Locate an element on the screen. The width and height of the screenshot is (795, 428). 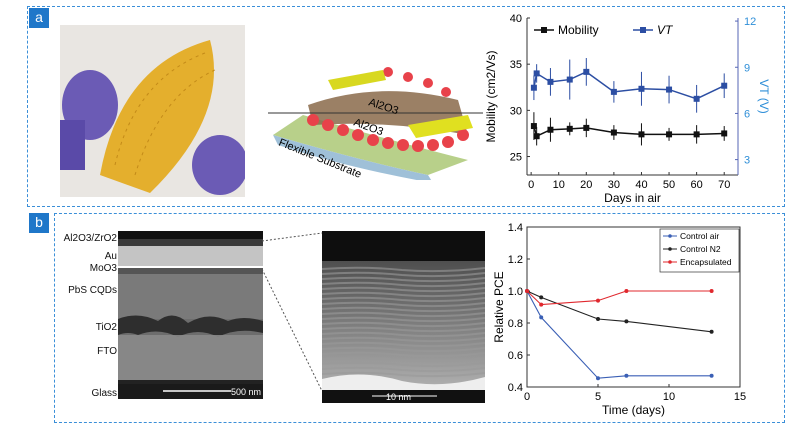
y-tick-label: 0.8 is located at coordinates (515, 324).